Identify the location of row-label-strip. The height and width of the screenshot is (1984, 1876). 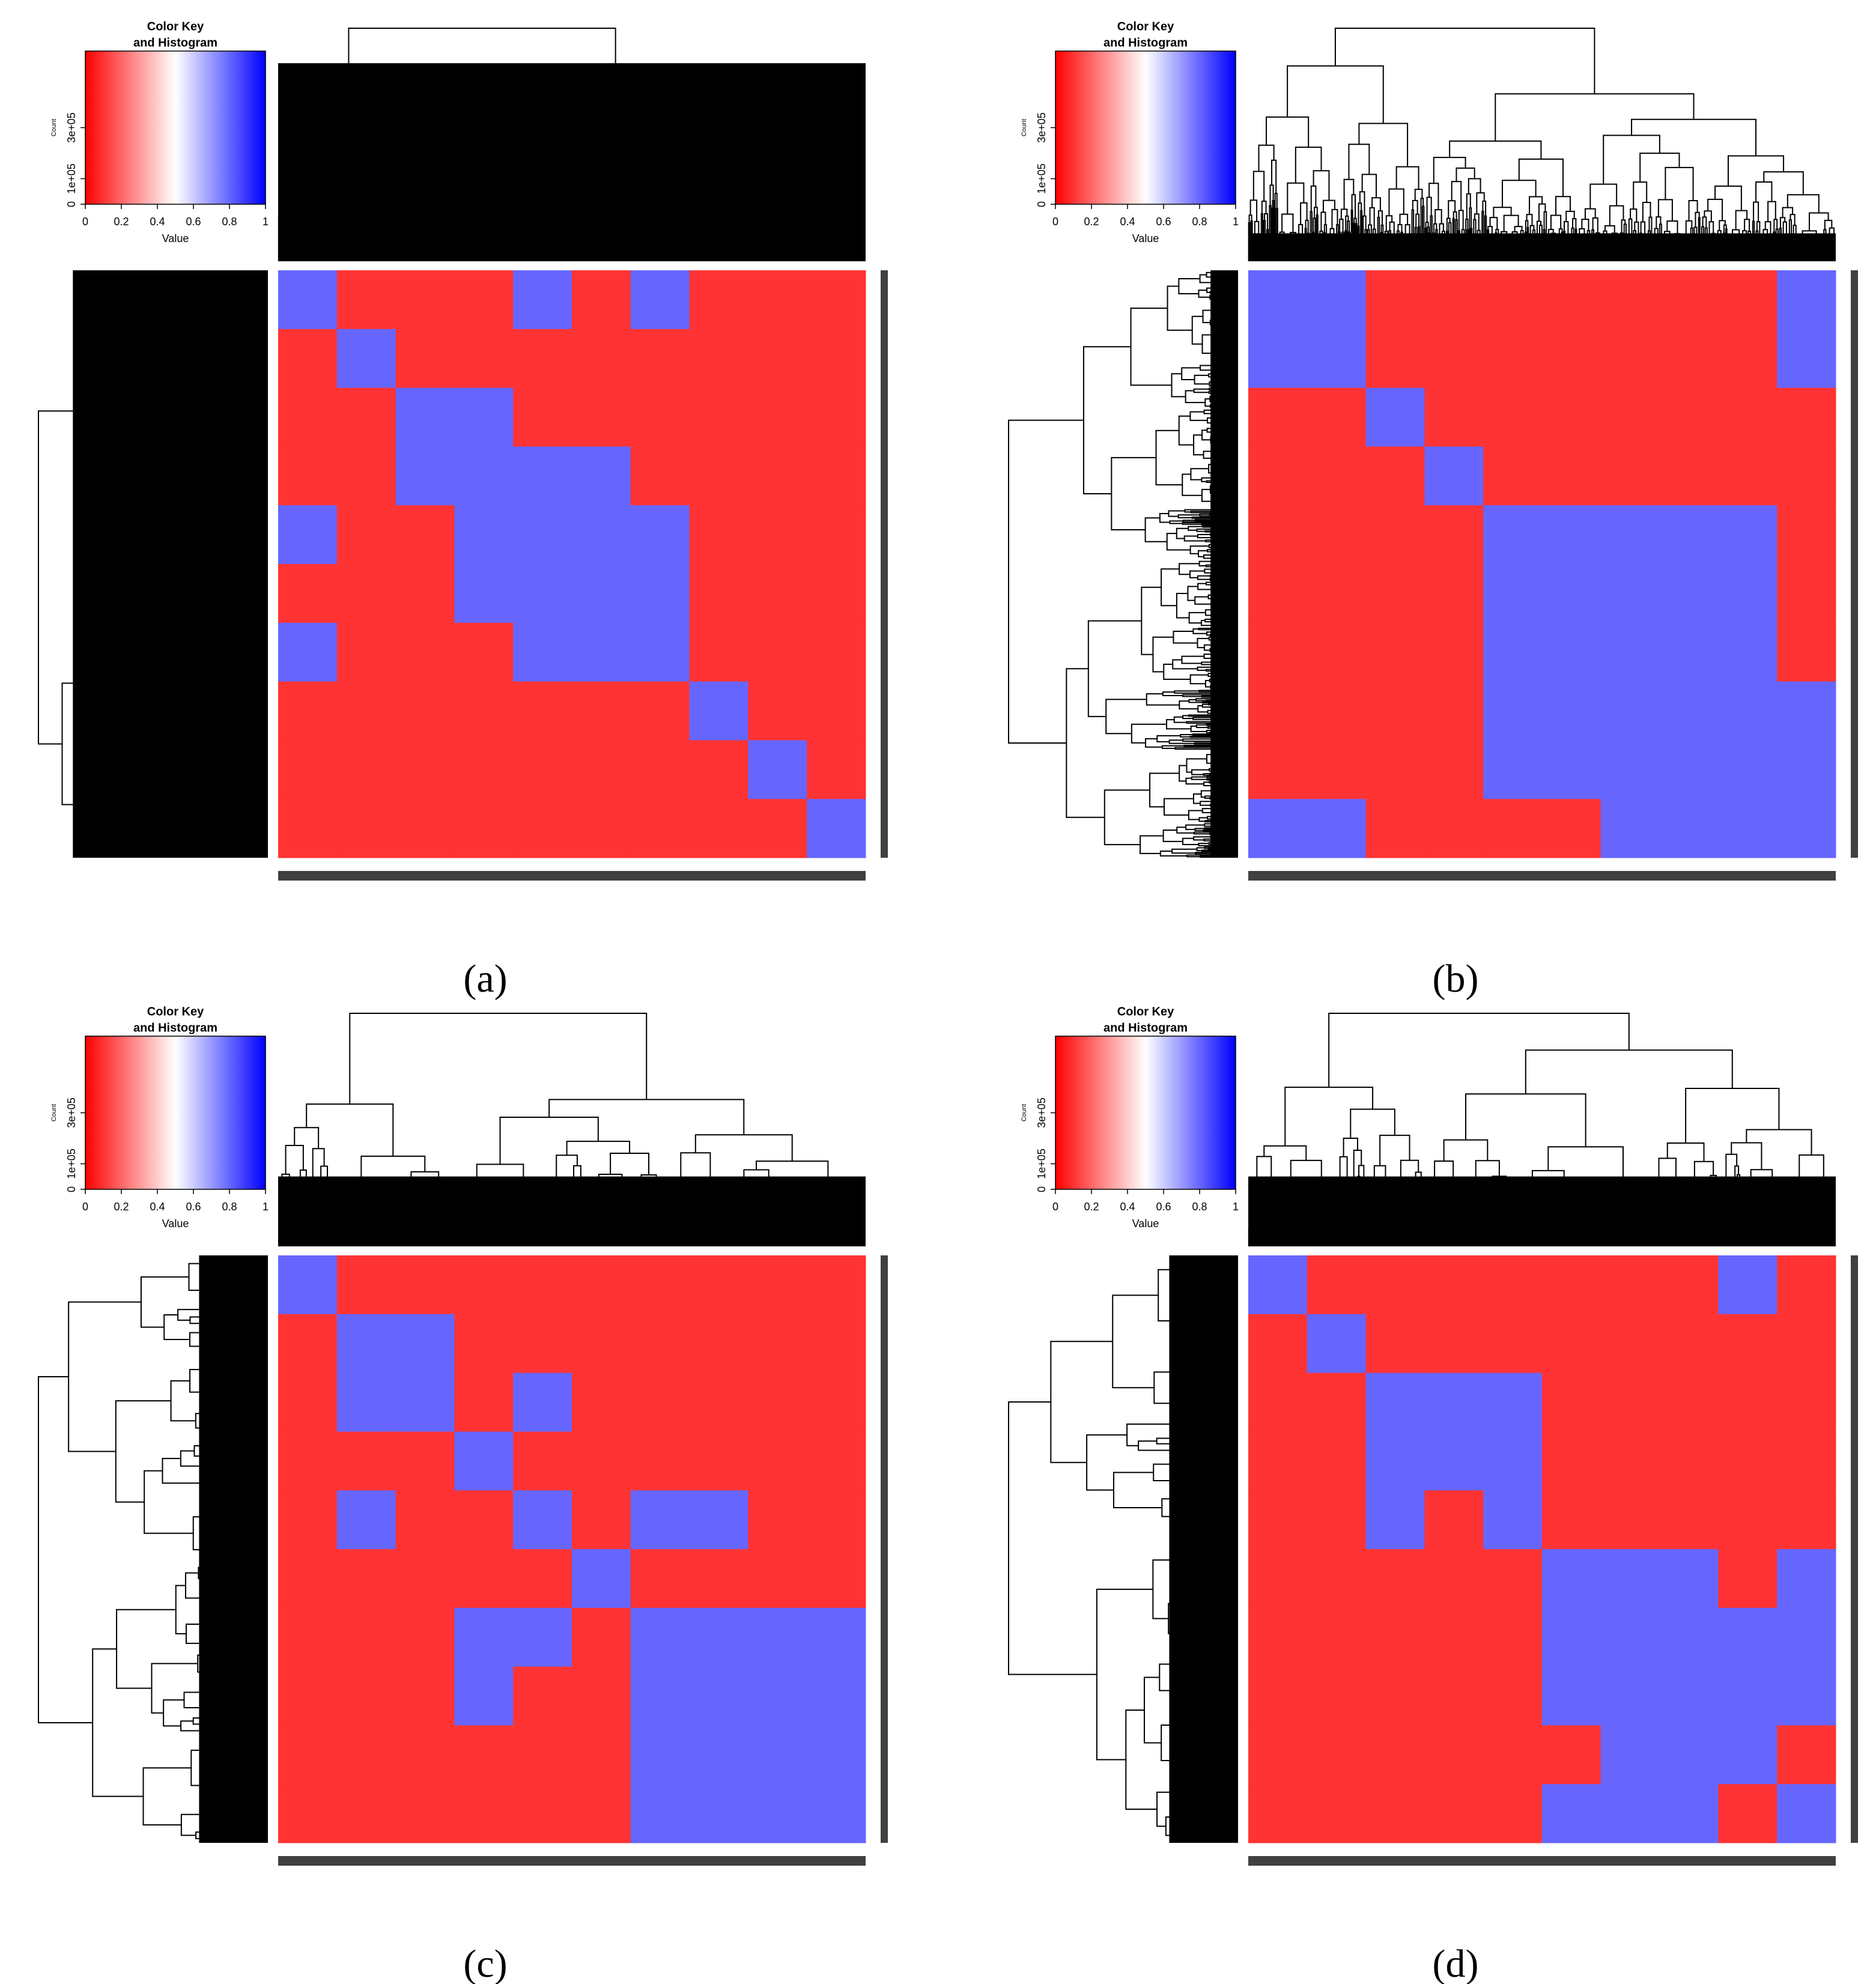
(884, 564).